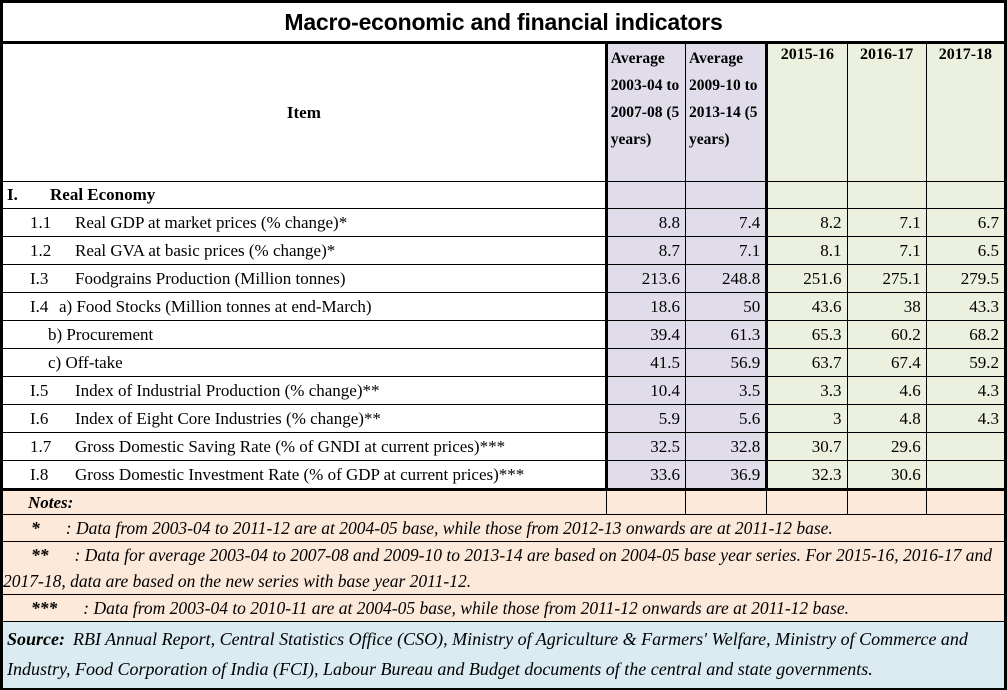  I want to click on notes-label: Notes:, so click(304, 502).